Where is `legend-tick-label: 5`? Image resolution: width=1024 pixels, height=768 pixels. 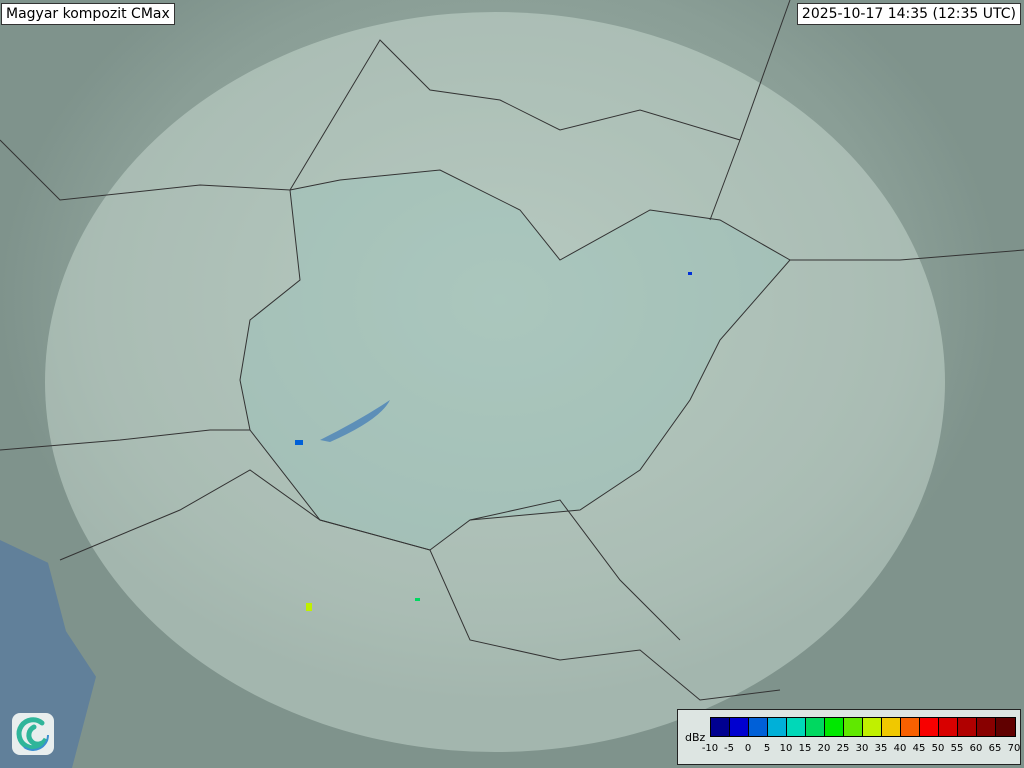 legend-tick-label: 5 is located at coordinates (767, 748).